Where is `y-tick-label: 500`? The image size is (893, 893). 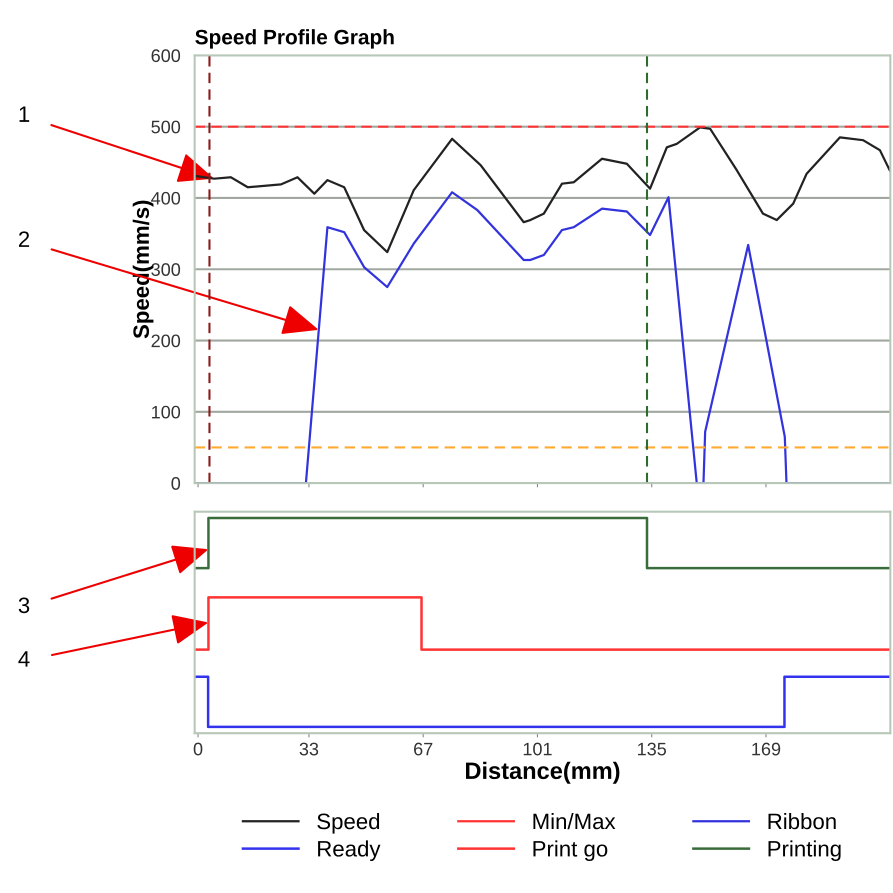
y-tick-label: 500 is located at coordinates (165, 127).